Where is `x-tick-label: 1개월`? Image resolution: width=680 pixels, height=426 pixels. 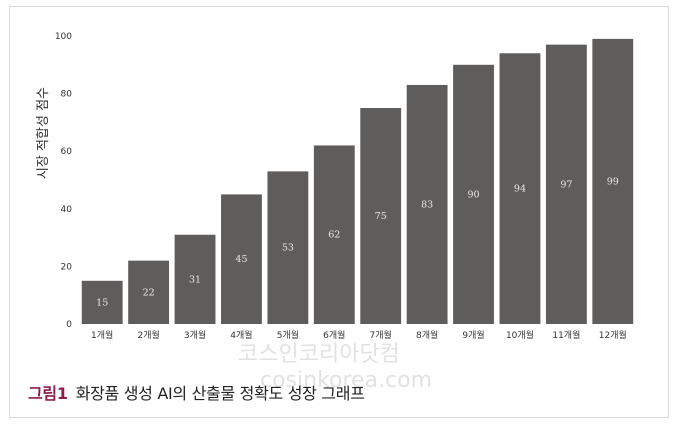 x-tick-label: 1개월 is located at coordinates (102, 335).